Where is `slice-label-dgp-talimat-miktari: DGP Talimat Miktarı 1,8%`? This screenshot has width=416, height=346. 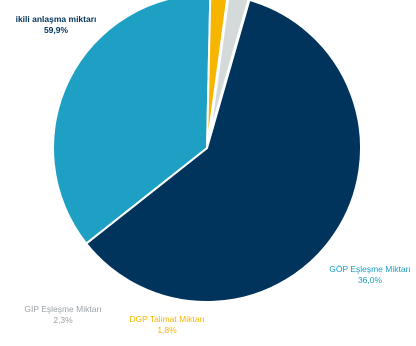
slice-label-dgp-talimat-miktari: DGP Talimat Miktarı 1,8% is located at coordinates (166, 324).